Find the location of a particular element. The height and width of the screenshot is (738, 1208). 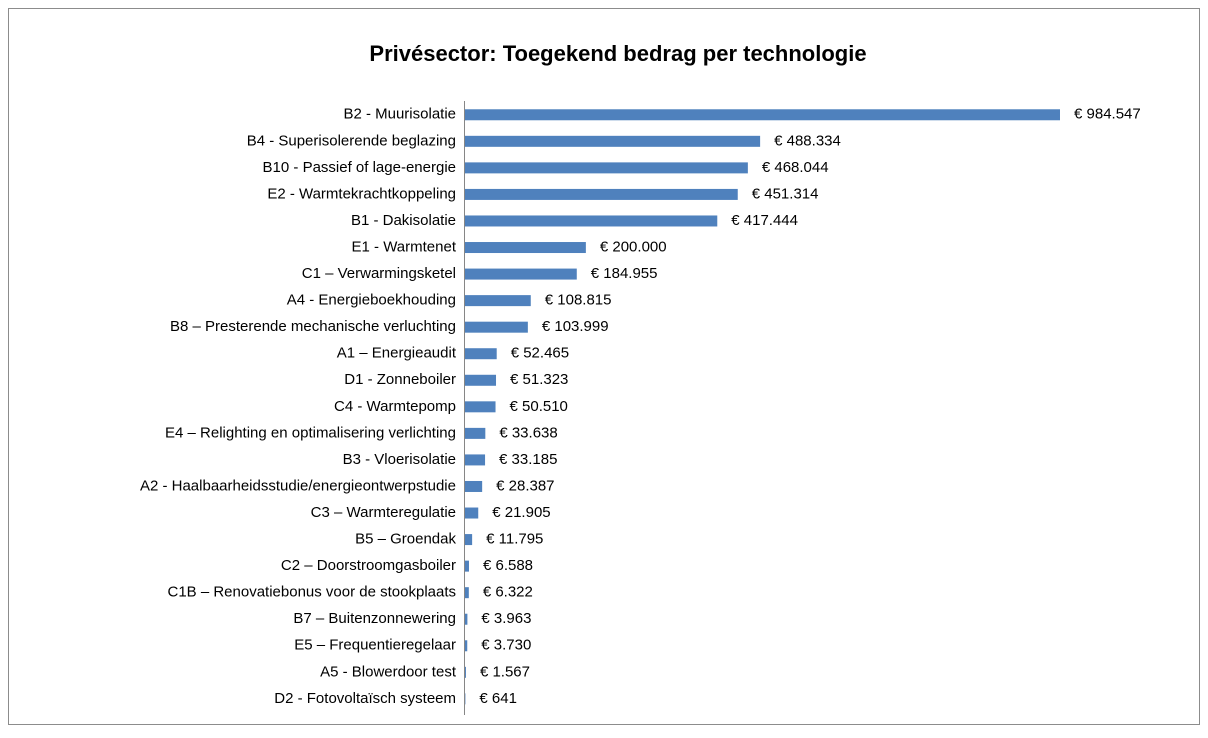

y-tick-label: A4 - Energieboekhouding is located at coordinates (371, 300).